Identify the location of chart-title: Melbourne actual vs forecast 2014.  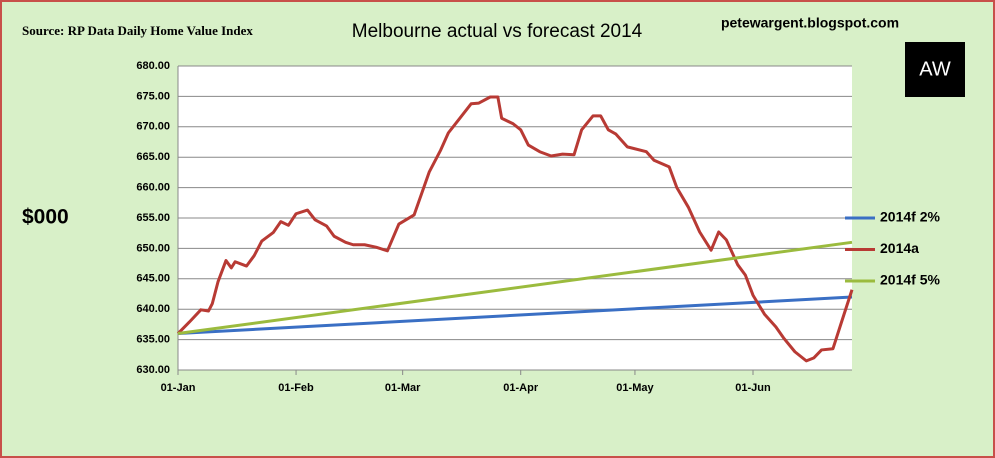
(497, 31).